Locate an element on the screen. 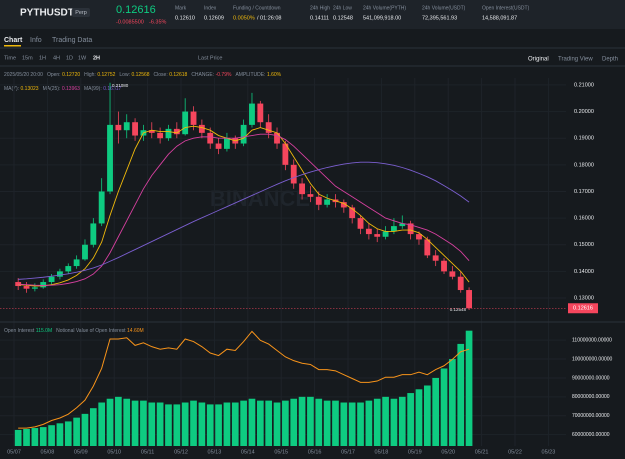 This screenshot has height=459, width=625. ma-name: MA(25): is located at coordinates (52, 89).